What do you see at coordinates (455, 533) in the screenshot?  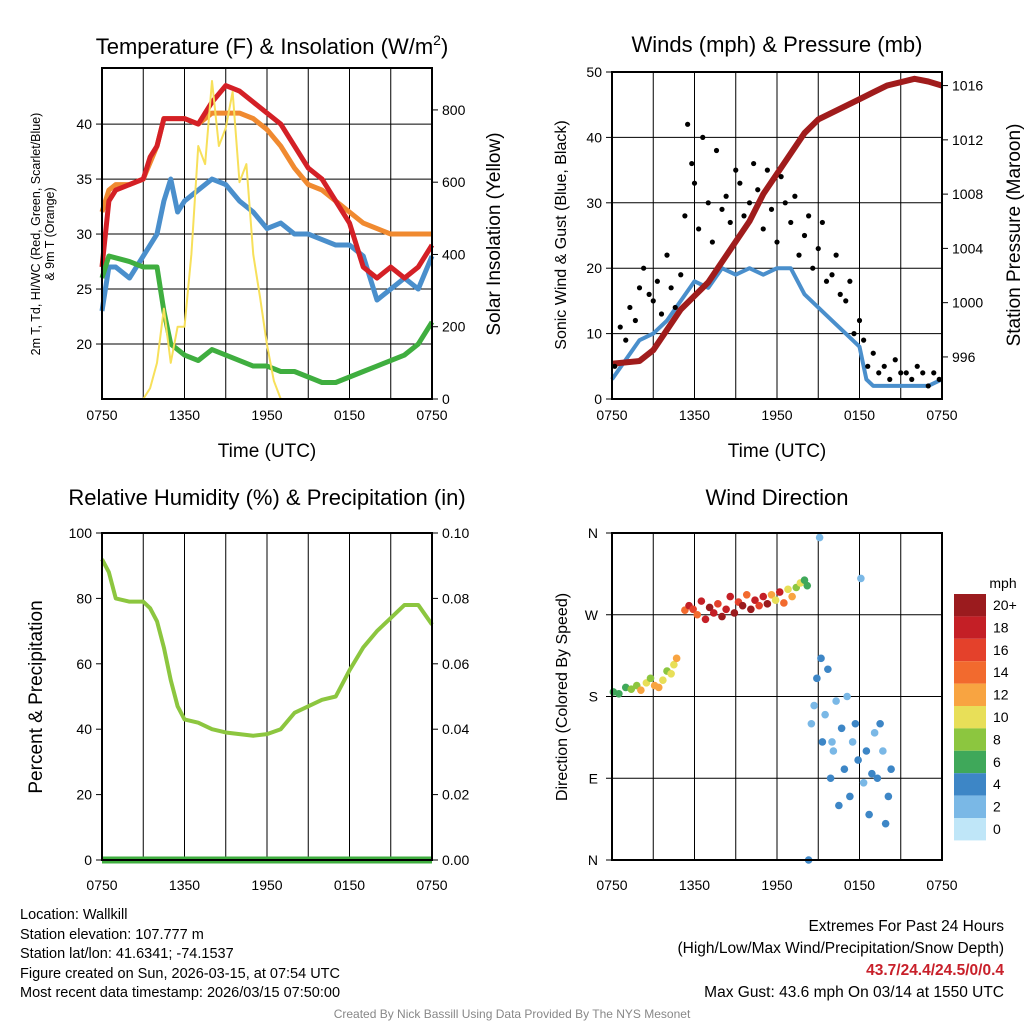 I see `y-right-tick-label: 0.10` at bounding box center [455, 533].